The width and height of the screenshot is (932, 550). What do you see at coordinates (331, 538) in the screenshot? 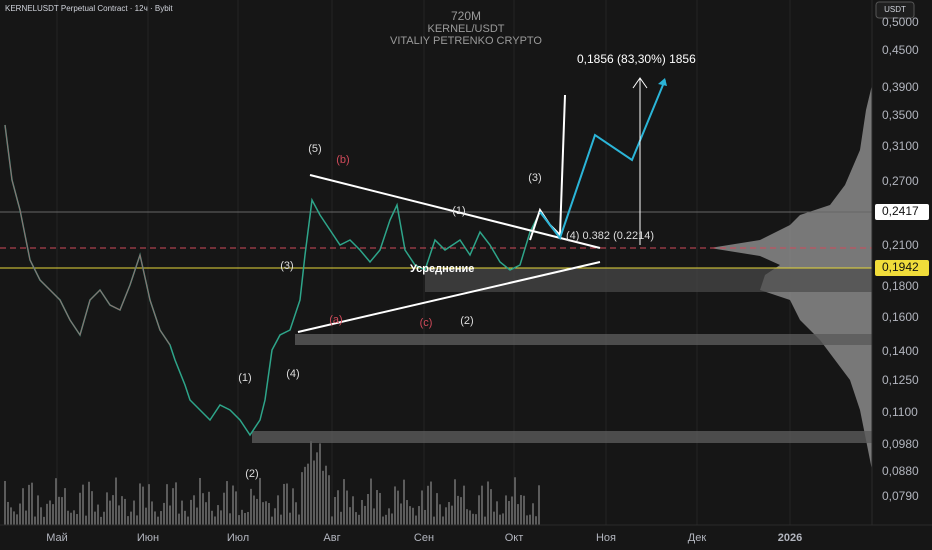
I see `time-label: Авг` at bounding box center [331, 538].